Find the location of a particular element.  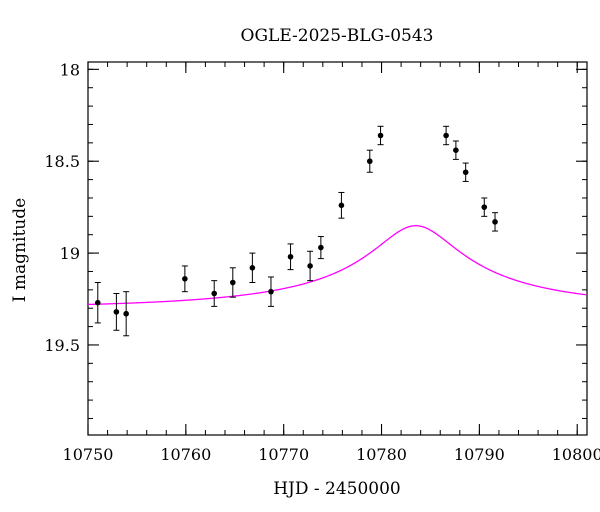

x-tick-label: 10750 is located at coordinates (88, 454).